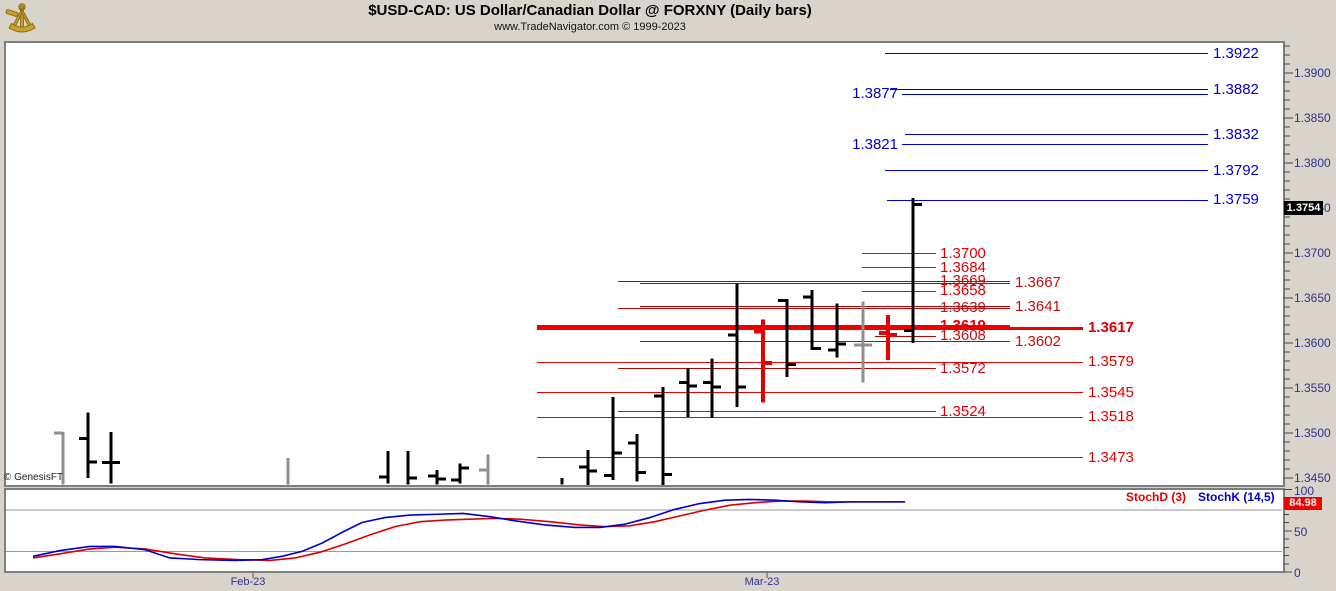 The width and height of the screenshot is (1336, 591). I want to click on x-axis-label-mar: Mar-23, so click(762, 582).